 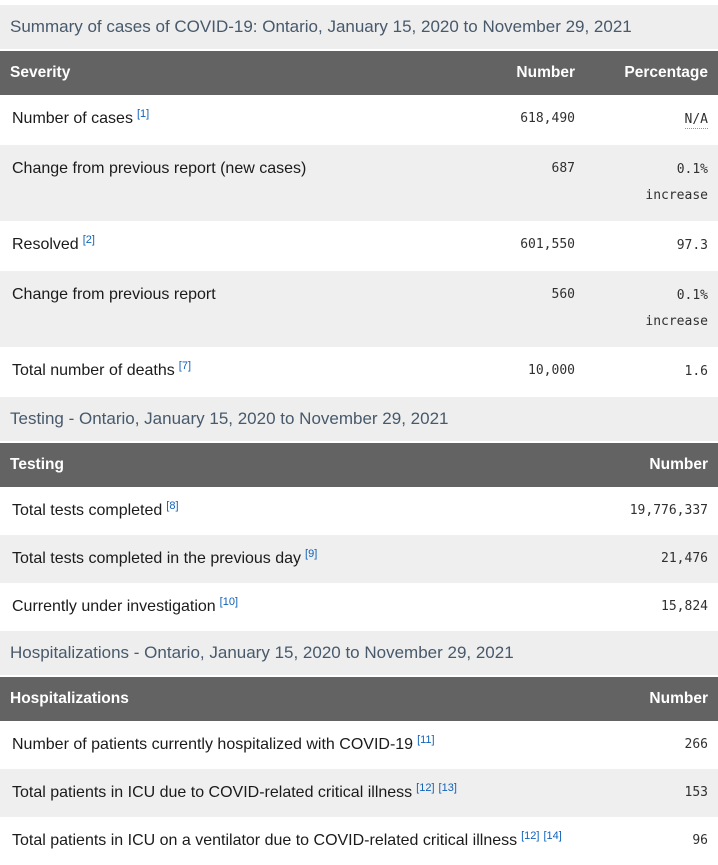 I want to click on row-label-text: Resolved, so click(x=45, y=244).